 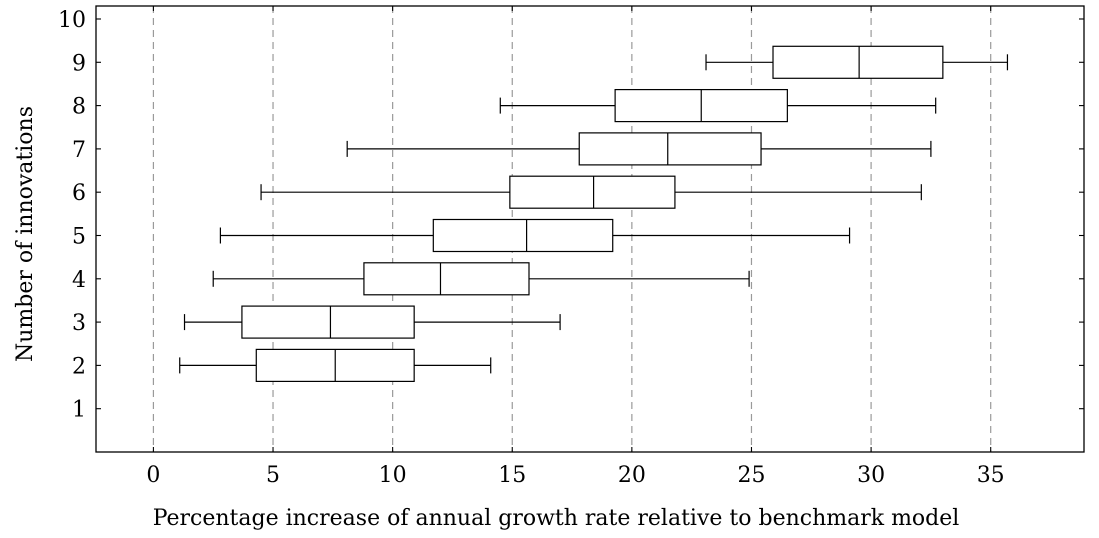 I want to click on y-tick-label: 2, so click(x=79, y=366).